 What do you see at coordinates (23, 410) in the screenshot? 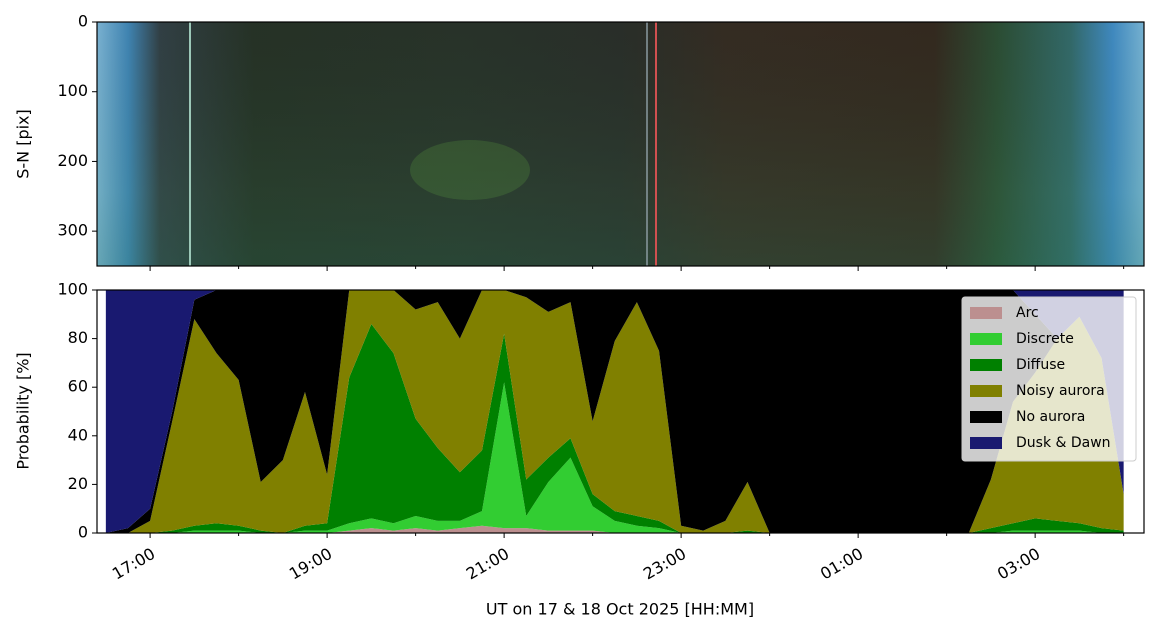
I see `y-axis-label: Probability [%]` at bounding box center [23, 410].